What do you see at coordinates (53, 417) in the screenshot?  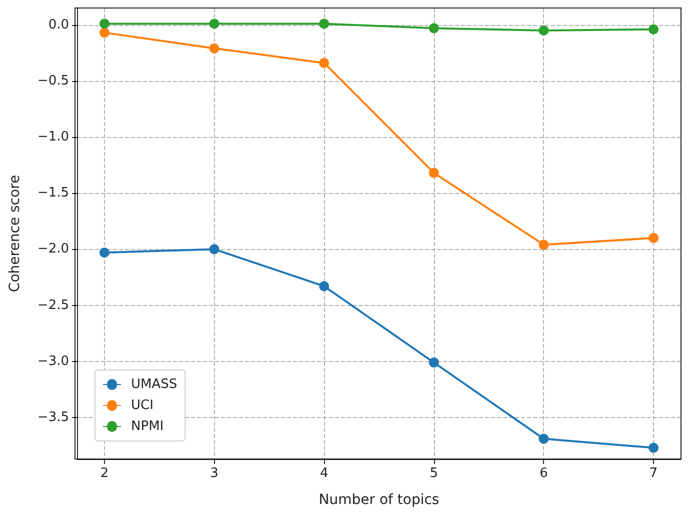 I see `y-tick-label: −3.5` at bounding box center [53, 417].